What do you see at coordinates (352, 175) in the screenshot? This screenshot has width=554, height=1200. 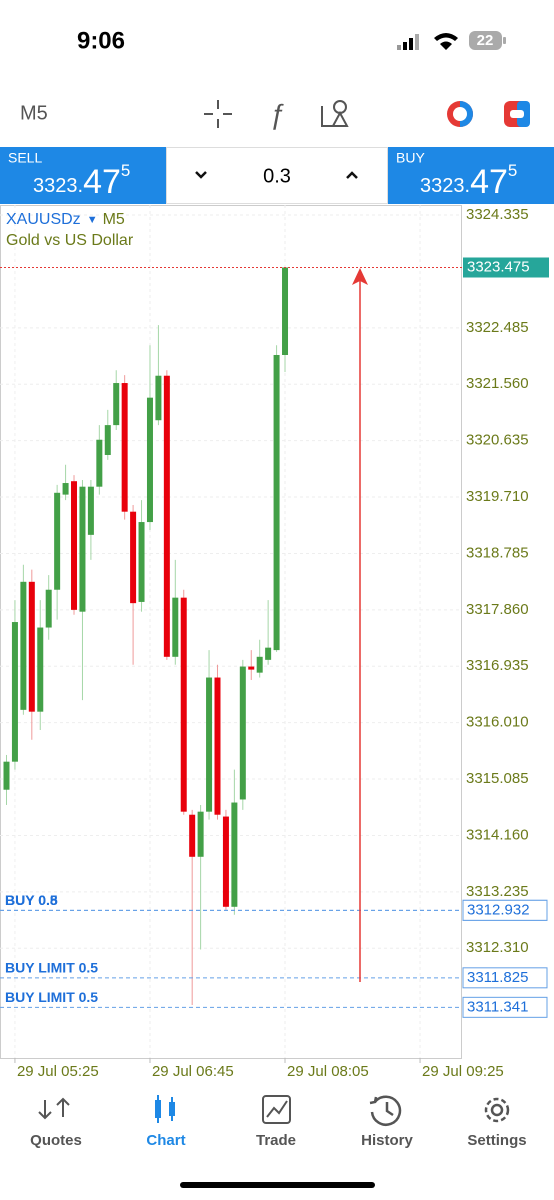 I see `volume-up` at bounding box center [352, 175].